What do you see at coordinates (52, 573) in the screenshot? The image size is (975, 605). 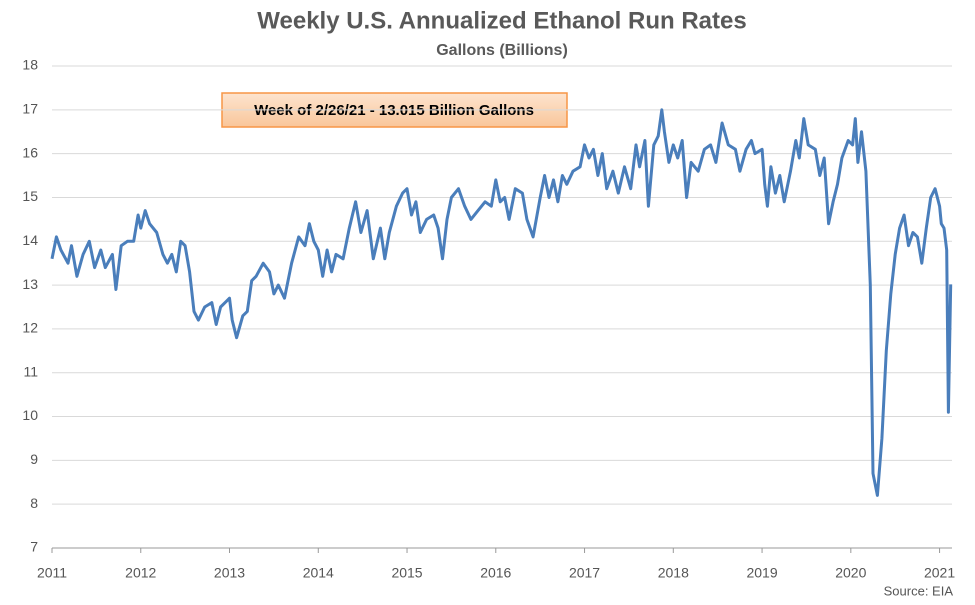 I see `x-tick-label: 2011` at bounding box center [52, 573].